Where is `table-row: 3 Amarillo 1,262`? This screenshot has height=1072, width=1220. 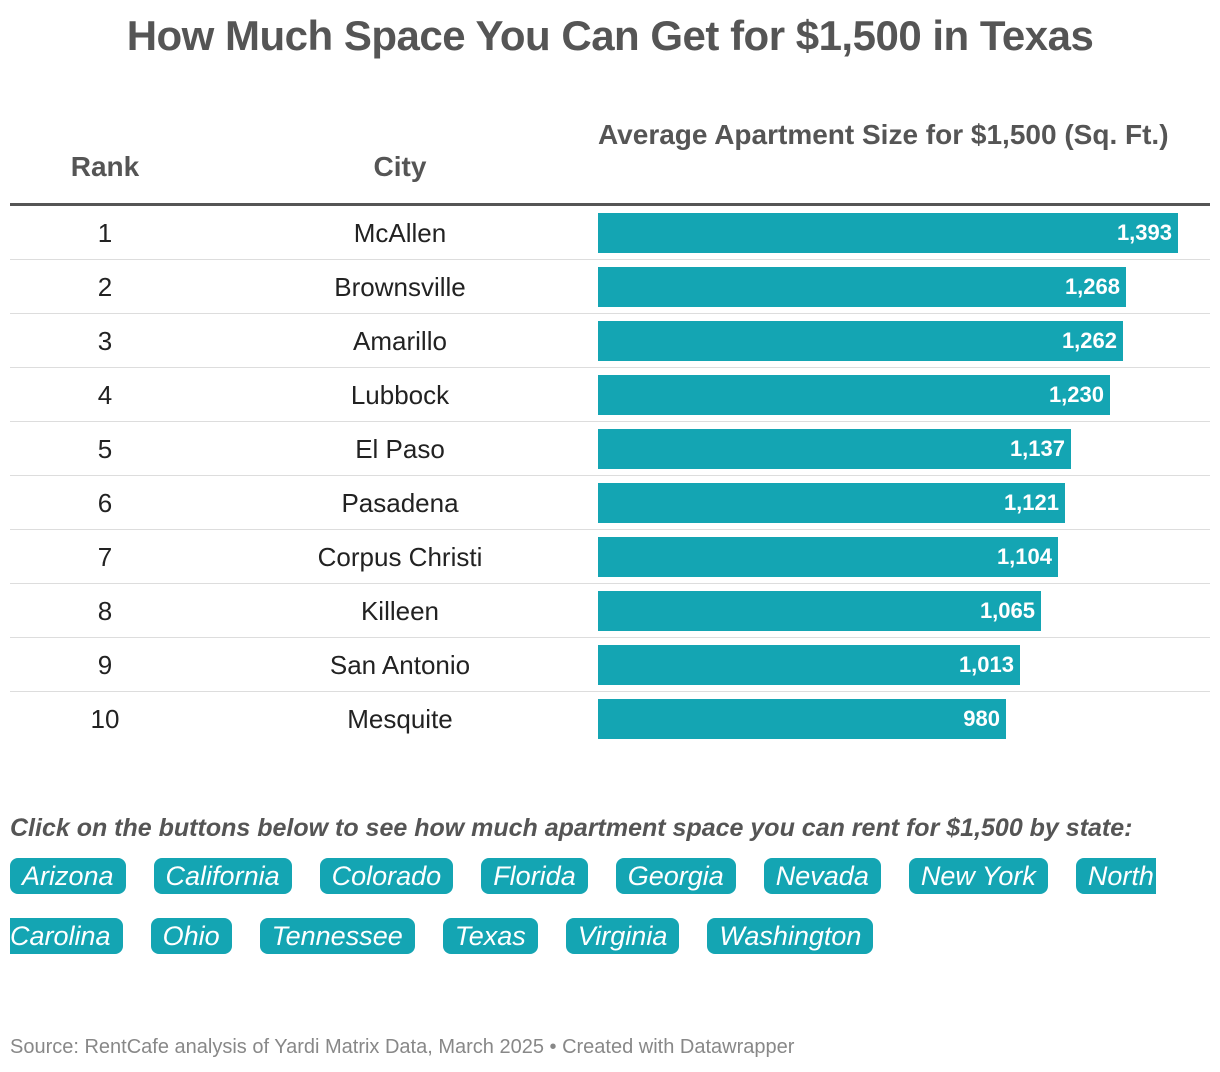 table-row: 3 Amarillo 1,262 is located at coordinates (610, 341).